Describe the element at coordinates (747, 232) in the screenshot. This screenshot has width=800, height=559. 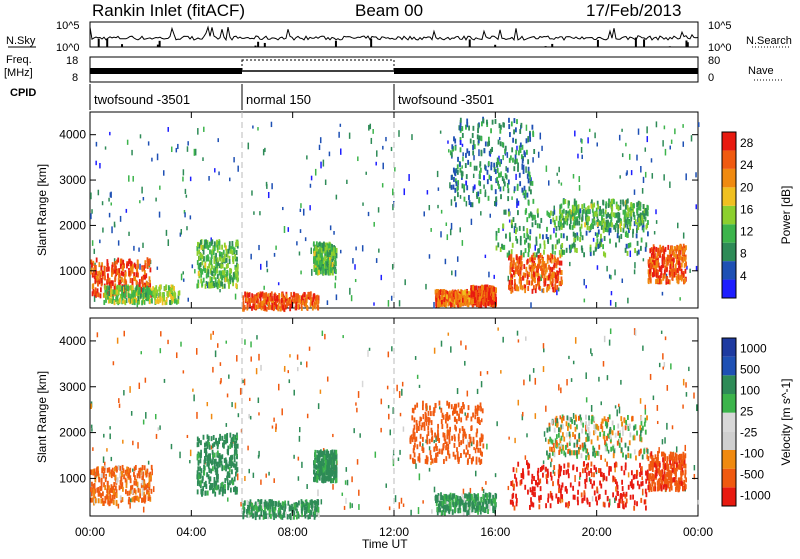
I see `colorbar-tick-label: 12` at that location.